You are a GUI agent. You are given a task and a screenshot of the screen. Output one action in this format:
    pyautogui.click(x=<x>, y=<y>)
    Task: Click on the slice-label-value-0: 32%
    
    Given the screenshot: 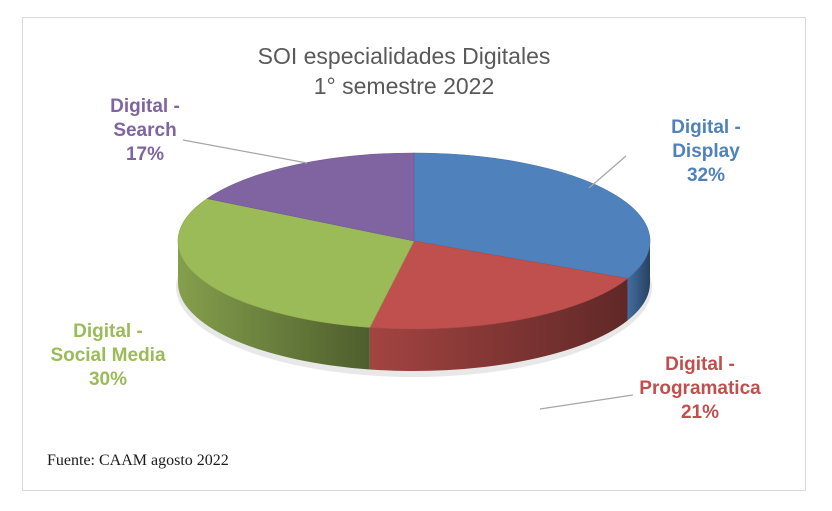 What is the action you would take?
    pyautogui.click(x=706, y=175)
    